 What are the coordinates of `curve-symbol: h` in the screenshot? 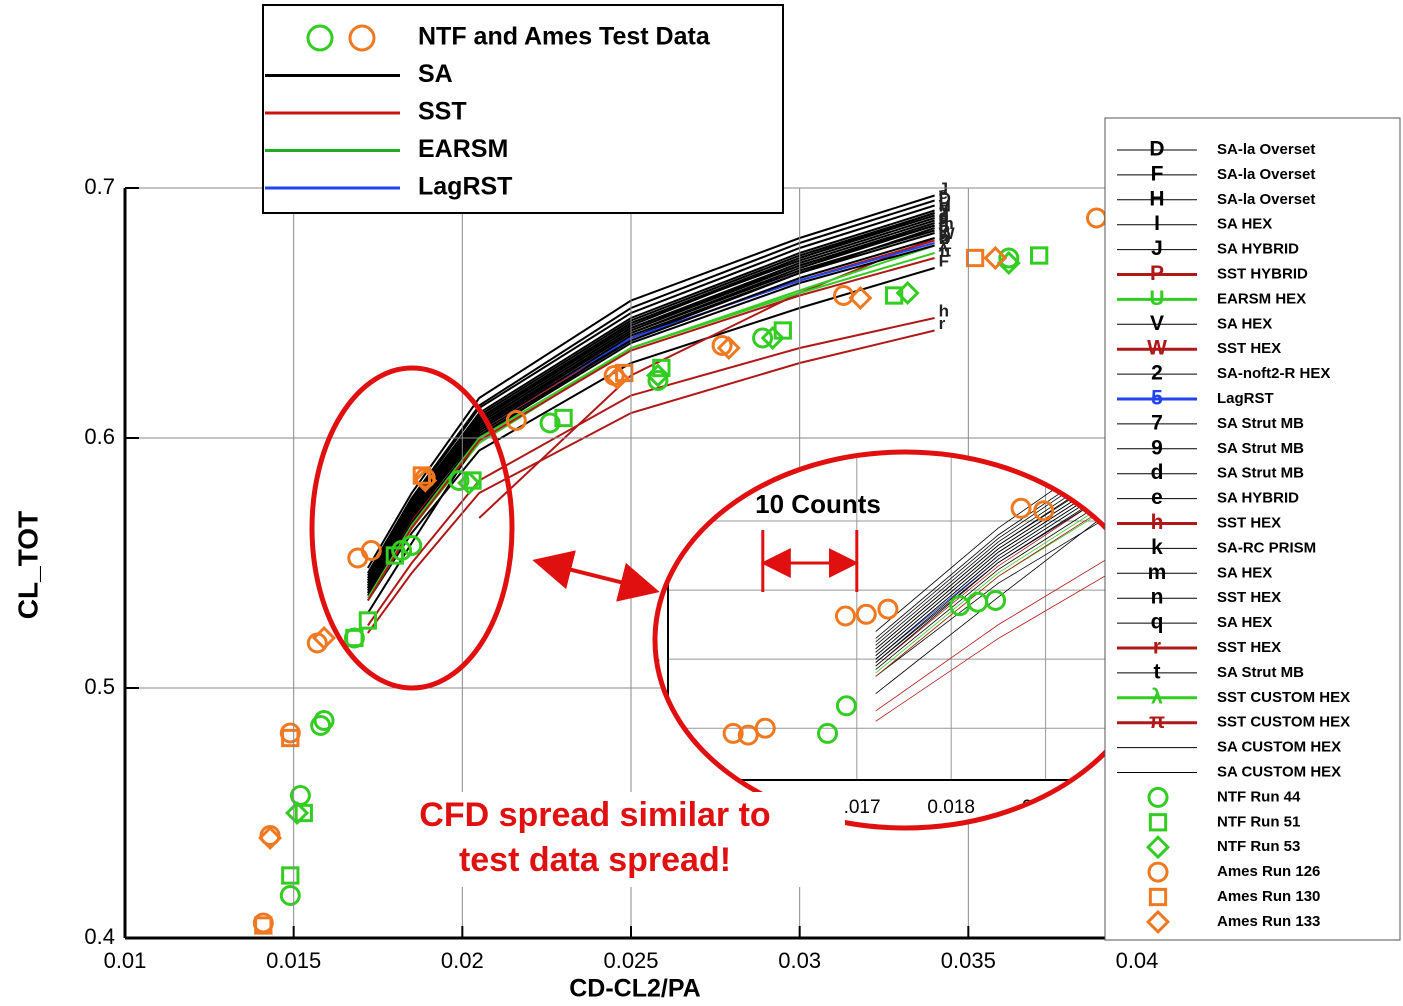 It's located at (944, 310).